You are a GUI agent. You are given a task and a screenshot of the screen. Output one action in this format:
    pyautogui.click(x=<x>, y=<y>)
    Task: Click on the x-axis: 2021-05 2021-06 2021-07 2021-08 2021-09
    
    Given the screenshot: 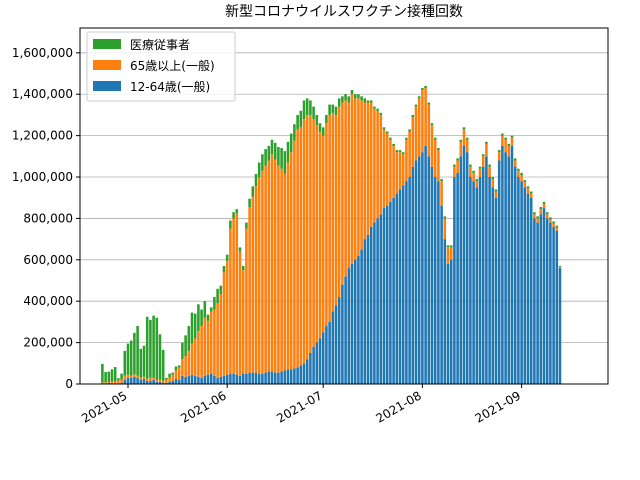 What is the action you would take?
    pyautogui.click(x=301, y=405)
    